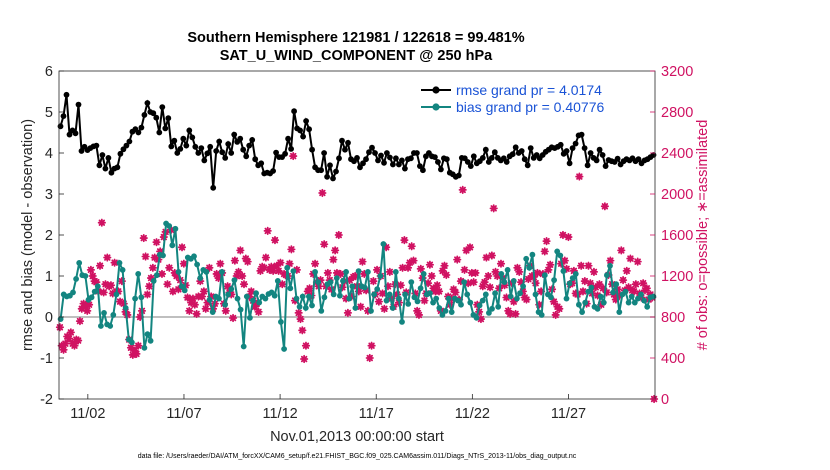 This screenshot has height=470, width=830. What do you see at coordinates (568, 414) in the screenshot?
I see `x-tick-label: 11/27` at bounding box center [568, 414].